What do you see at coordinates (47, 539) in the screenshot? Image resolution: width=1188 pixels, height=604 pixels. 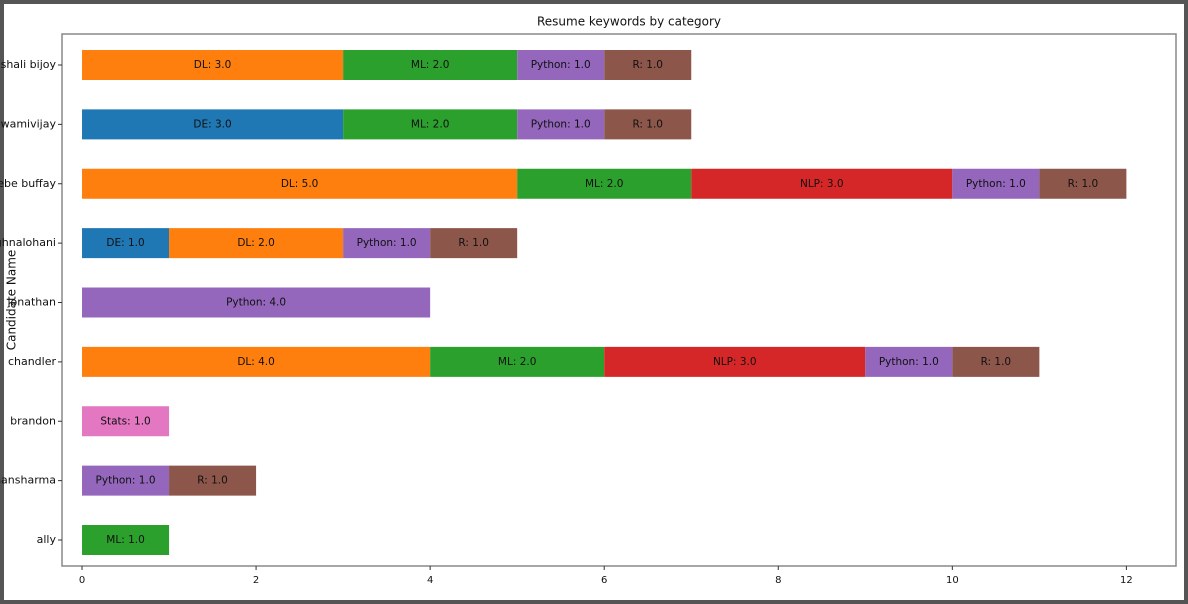 I see `y-tick-label: ally` at bounding box center [47, 539].